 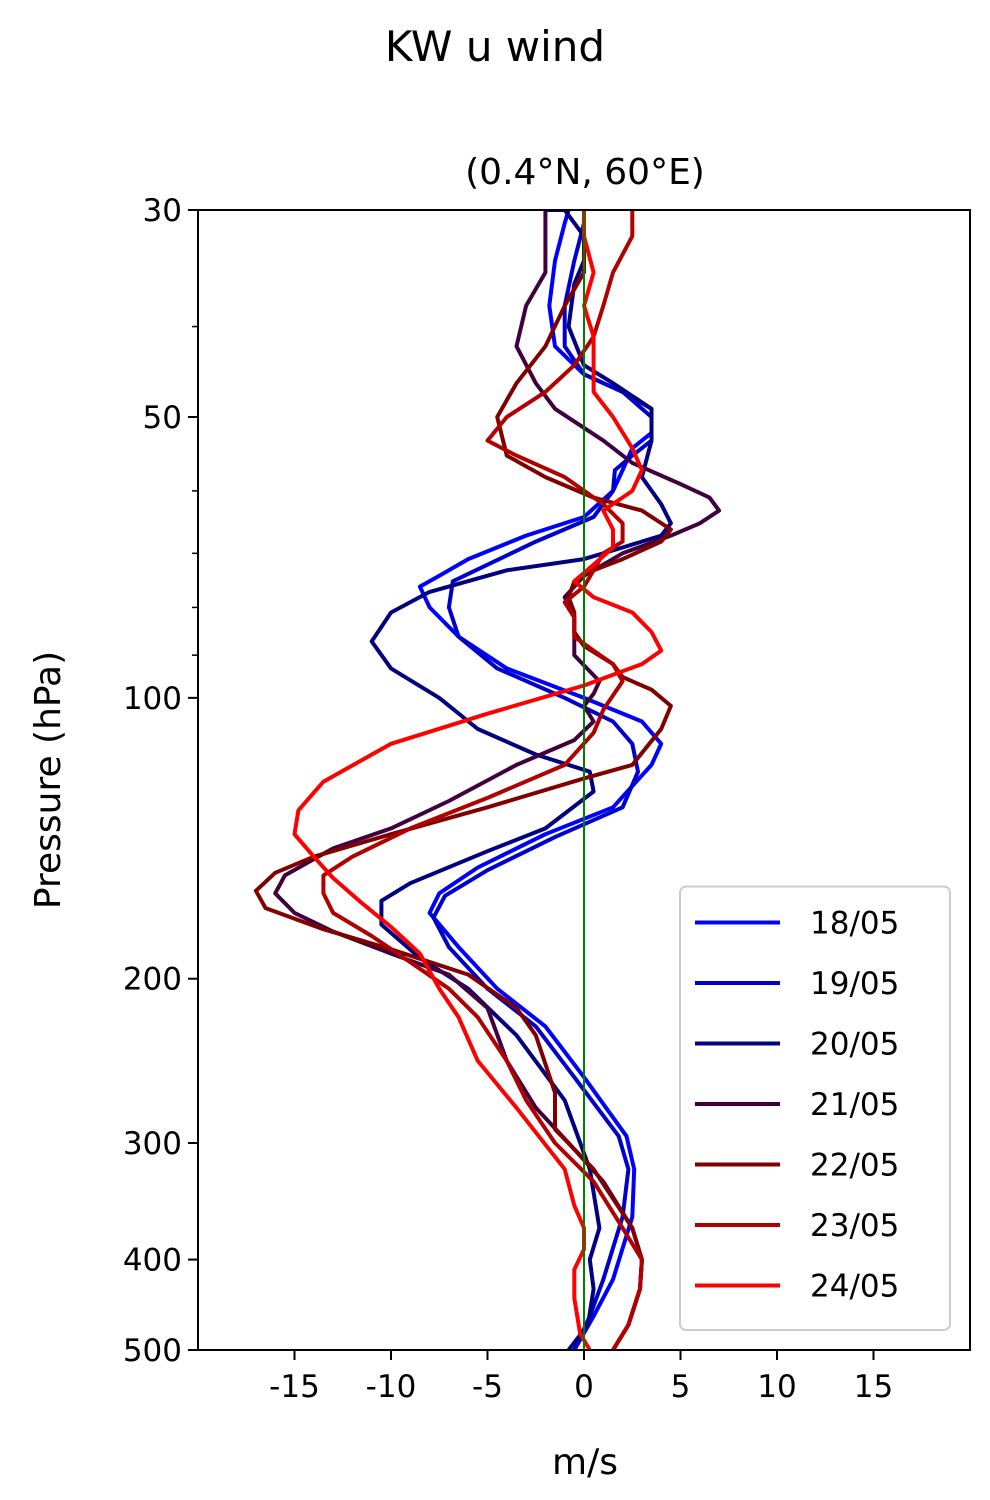 I want to click on y-tick-label: 400, so click(x=152, y=1261).